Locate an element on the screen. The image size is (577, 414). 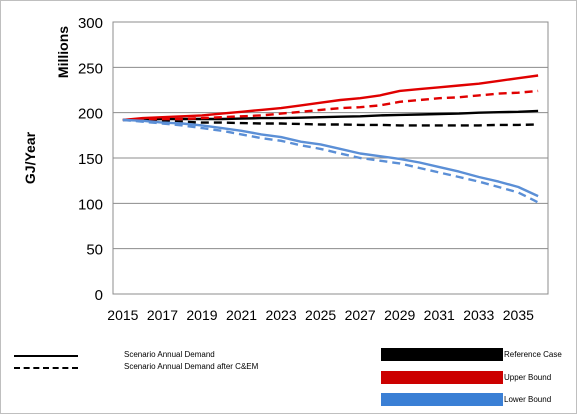
x-tick-label-2023: 2023 is located at coordinates (280, 315).